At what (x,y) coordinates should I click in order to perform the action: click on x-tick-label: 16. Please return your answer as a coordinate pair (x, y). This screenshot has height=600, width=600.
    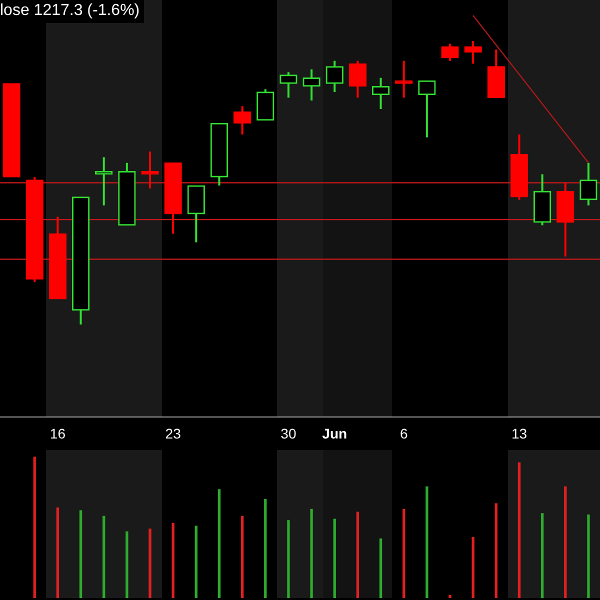
    Looking at the image, I should click on (58, 433).